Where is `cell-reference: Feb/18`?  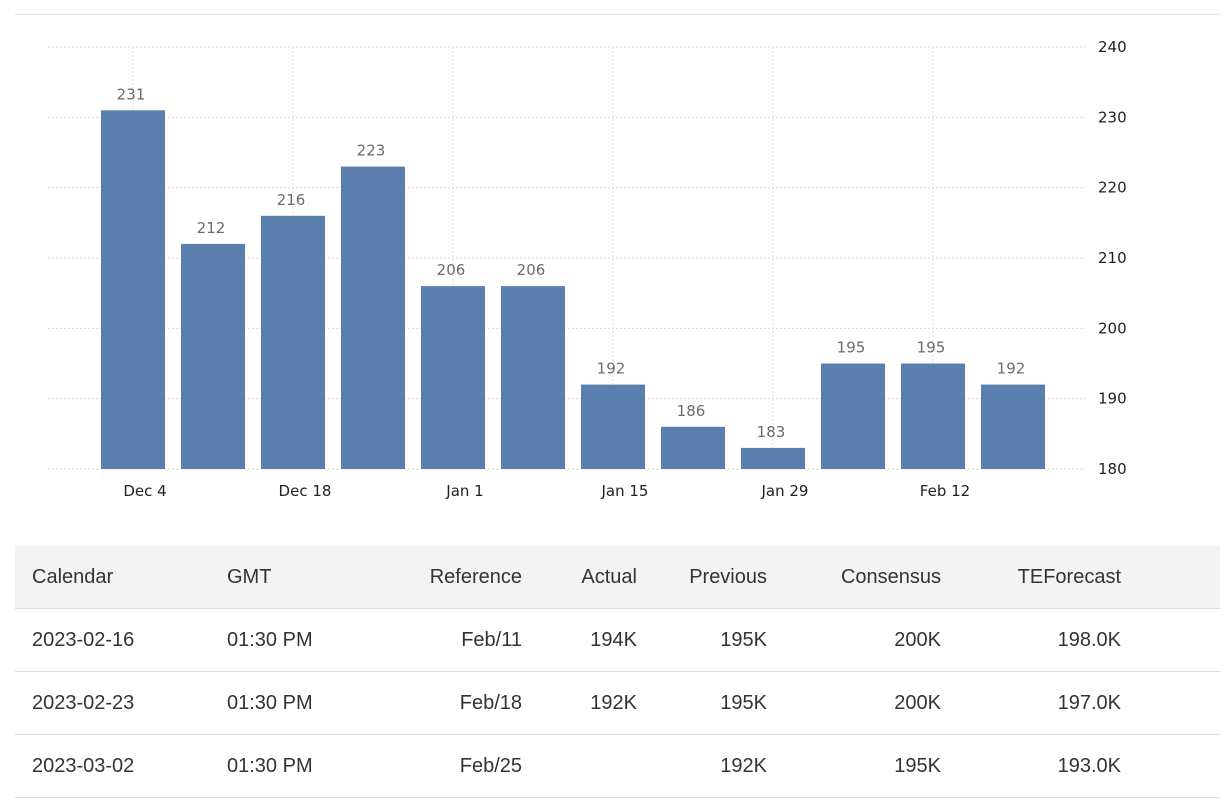
cell-reference: Feb/18 is located at coordinates (452, 703).